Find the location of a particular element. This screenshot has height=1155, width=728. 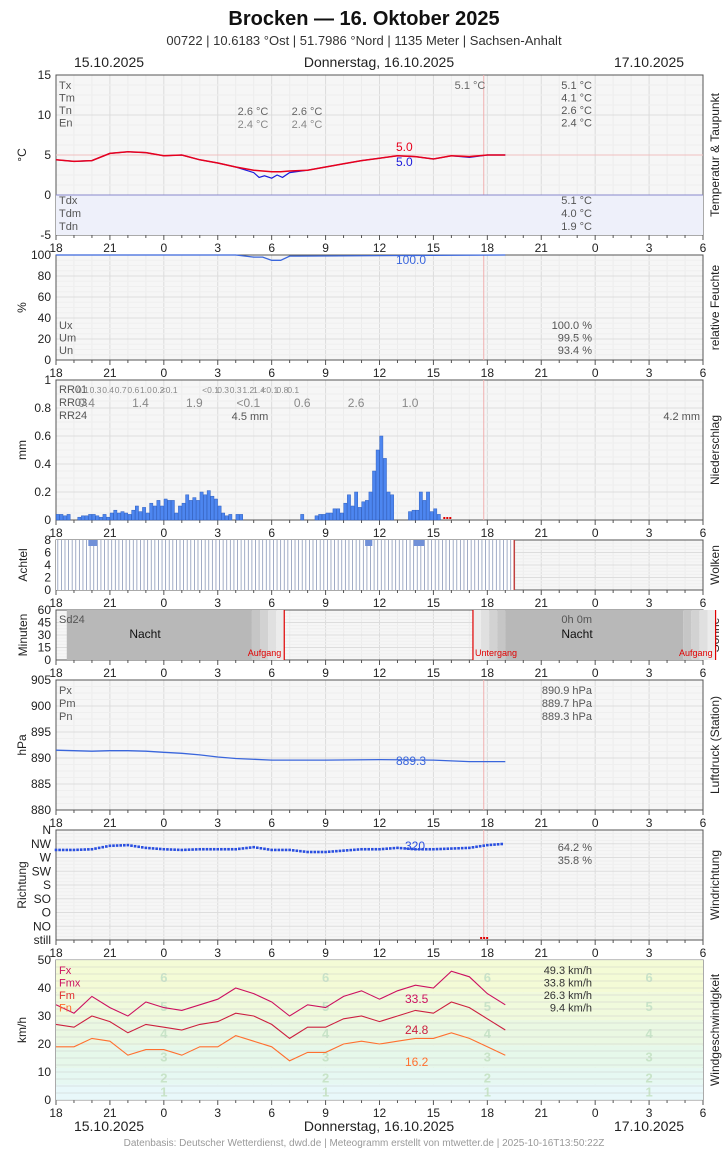

x-tick-label: 18 is located at coordinates (488, 673).